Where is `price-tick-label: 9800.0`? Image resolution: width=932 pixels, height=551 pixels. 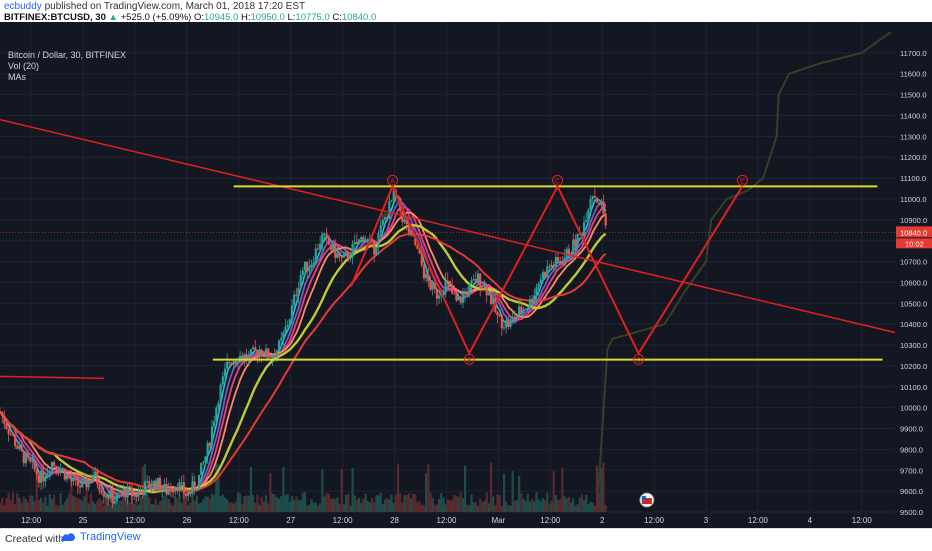
price-tick-label: 9800.0 is located at coordinates (911, 449).